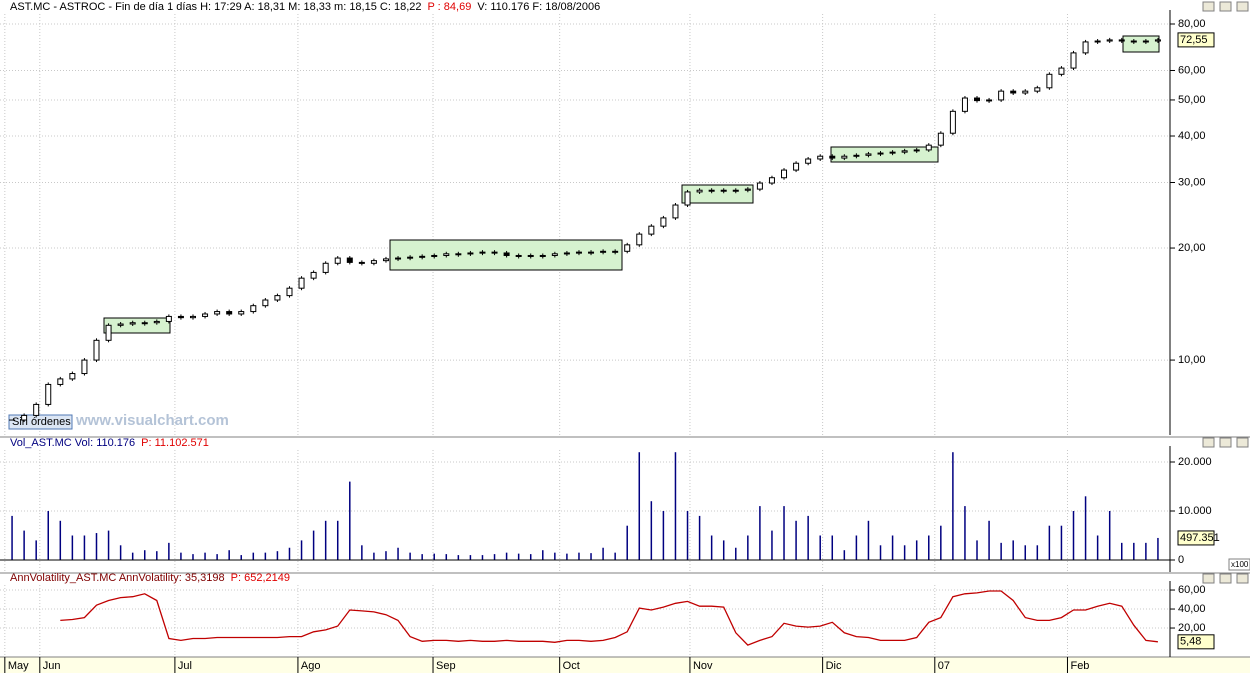 This screenshot has width=1250, height=673. I want to click on pane-header: Vol_AST.MC Vol: 110.176 P: 11.102.571, so click(109, 443).